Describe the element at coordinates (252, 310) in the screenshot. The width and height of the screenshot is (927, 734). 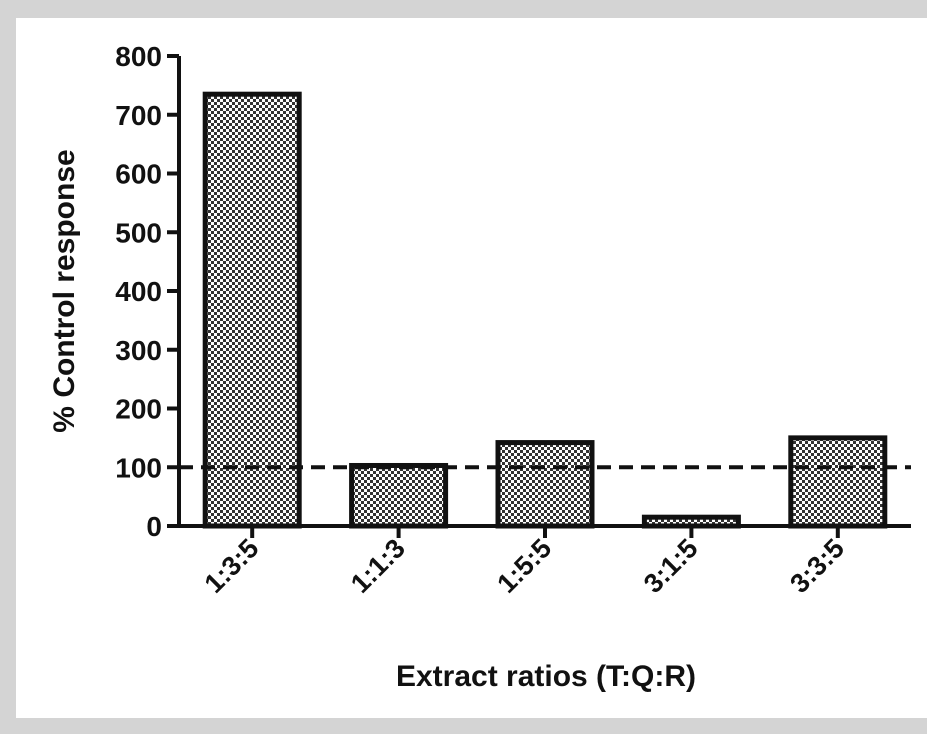
I see `bar-1:3:5` at that location.